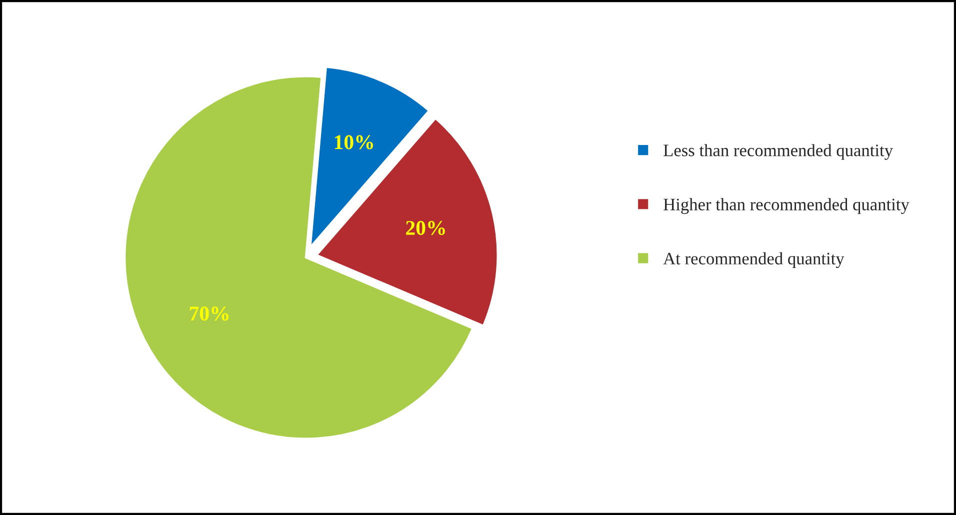  I want to click on data-label: 10%, so click(353, 142).